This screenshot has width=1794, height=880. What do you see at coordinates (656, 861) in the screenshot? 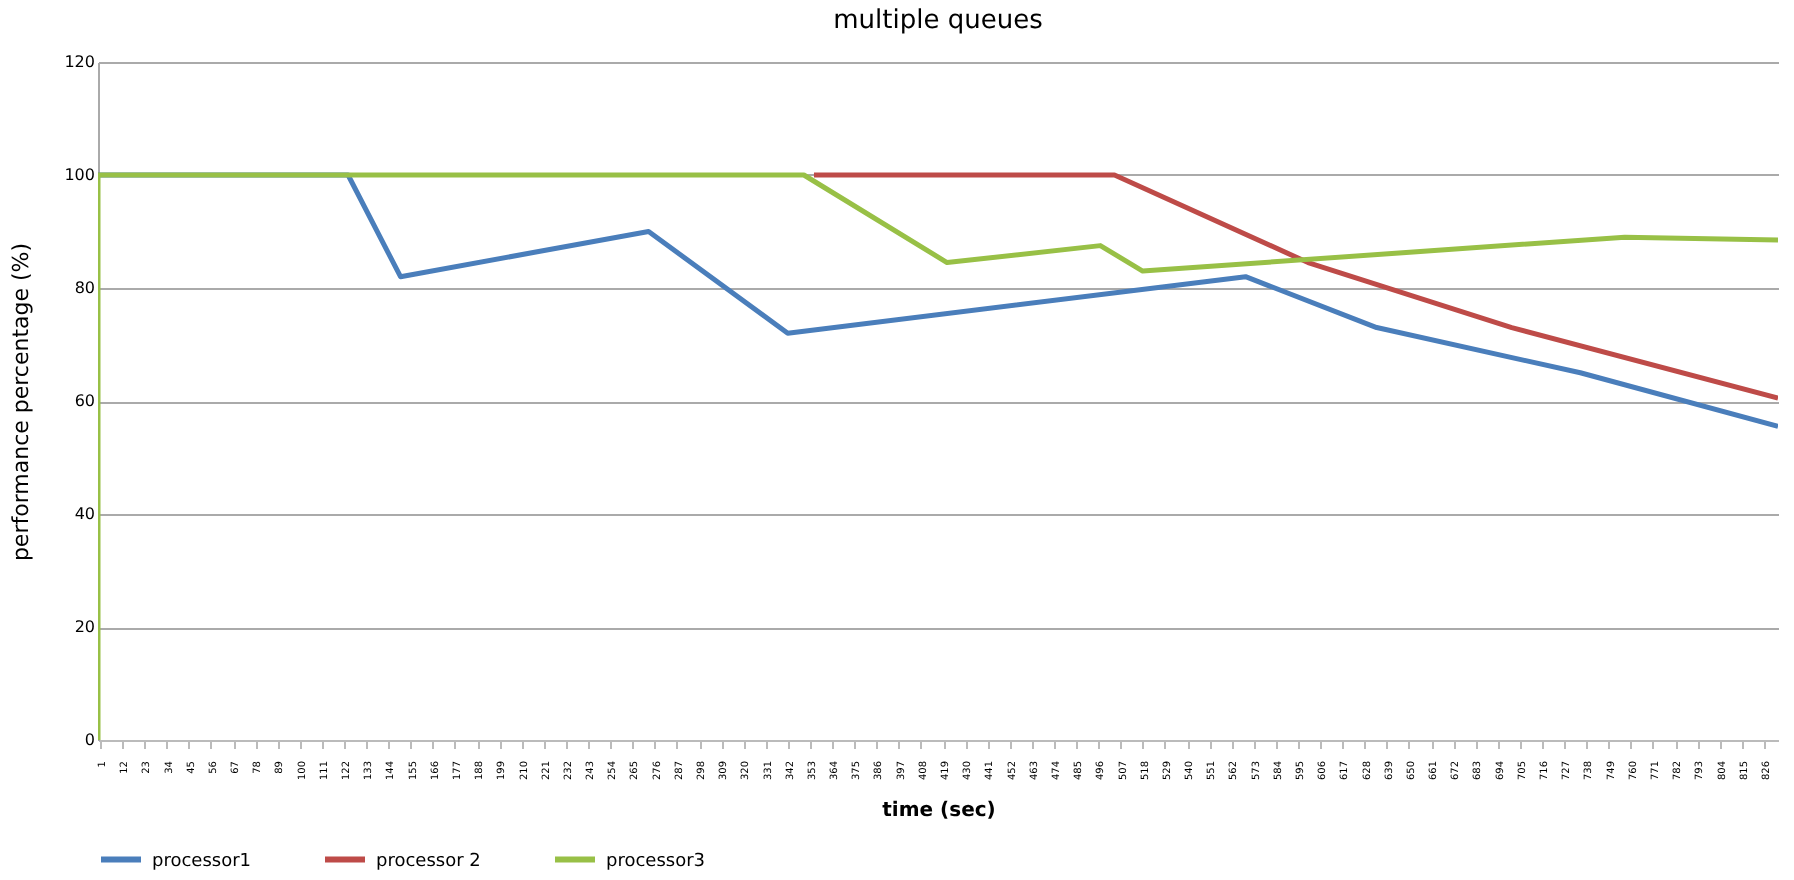
I see `legend-label: processor3` at bounding box center [656, 861].